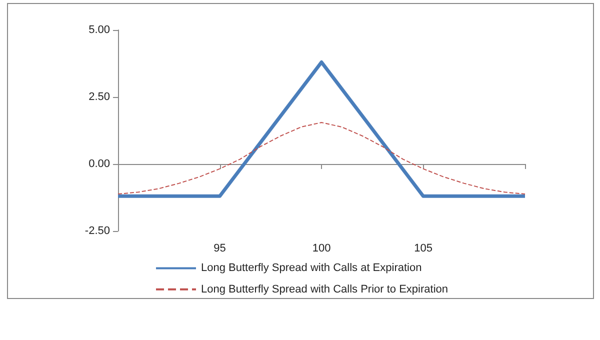  Describe the element at coordinates (220, 248) in the screenshot. I see `x-tick-label: 95` at that location.